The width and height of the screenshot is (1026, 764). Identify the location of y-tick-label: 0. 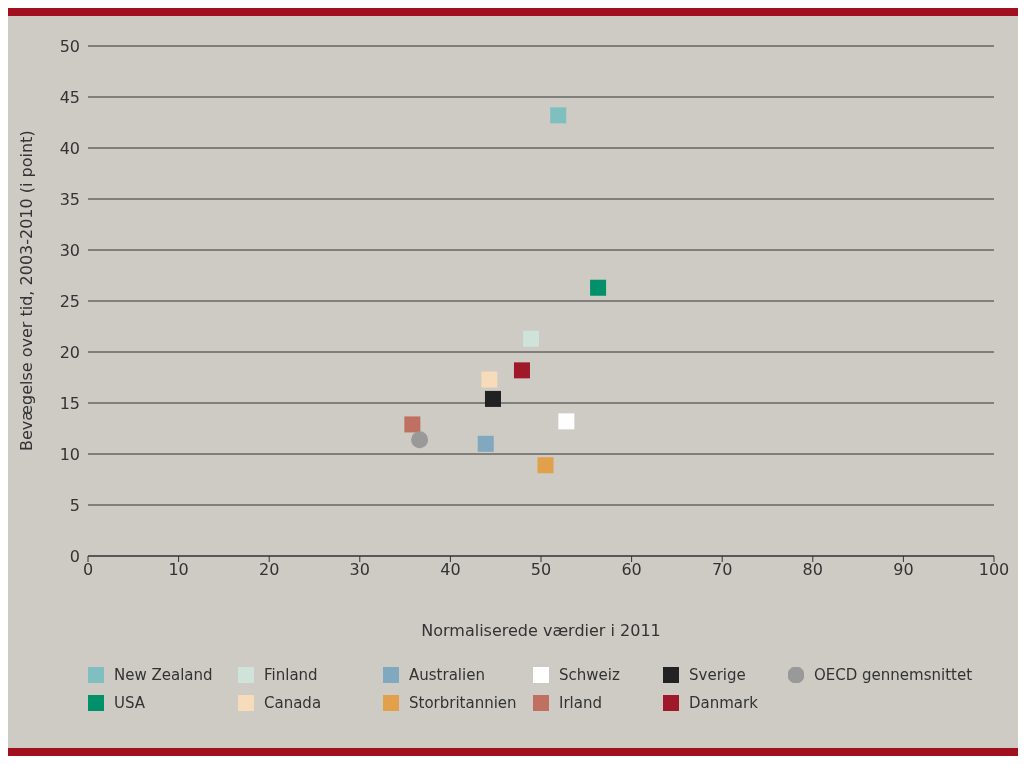
(74, 556).